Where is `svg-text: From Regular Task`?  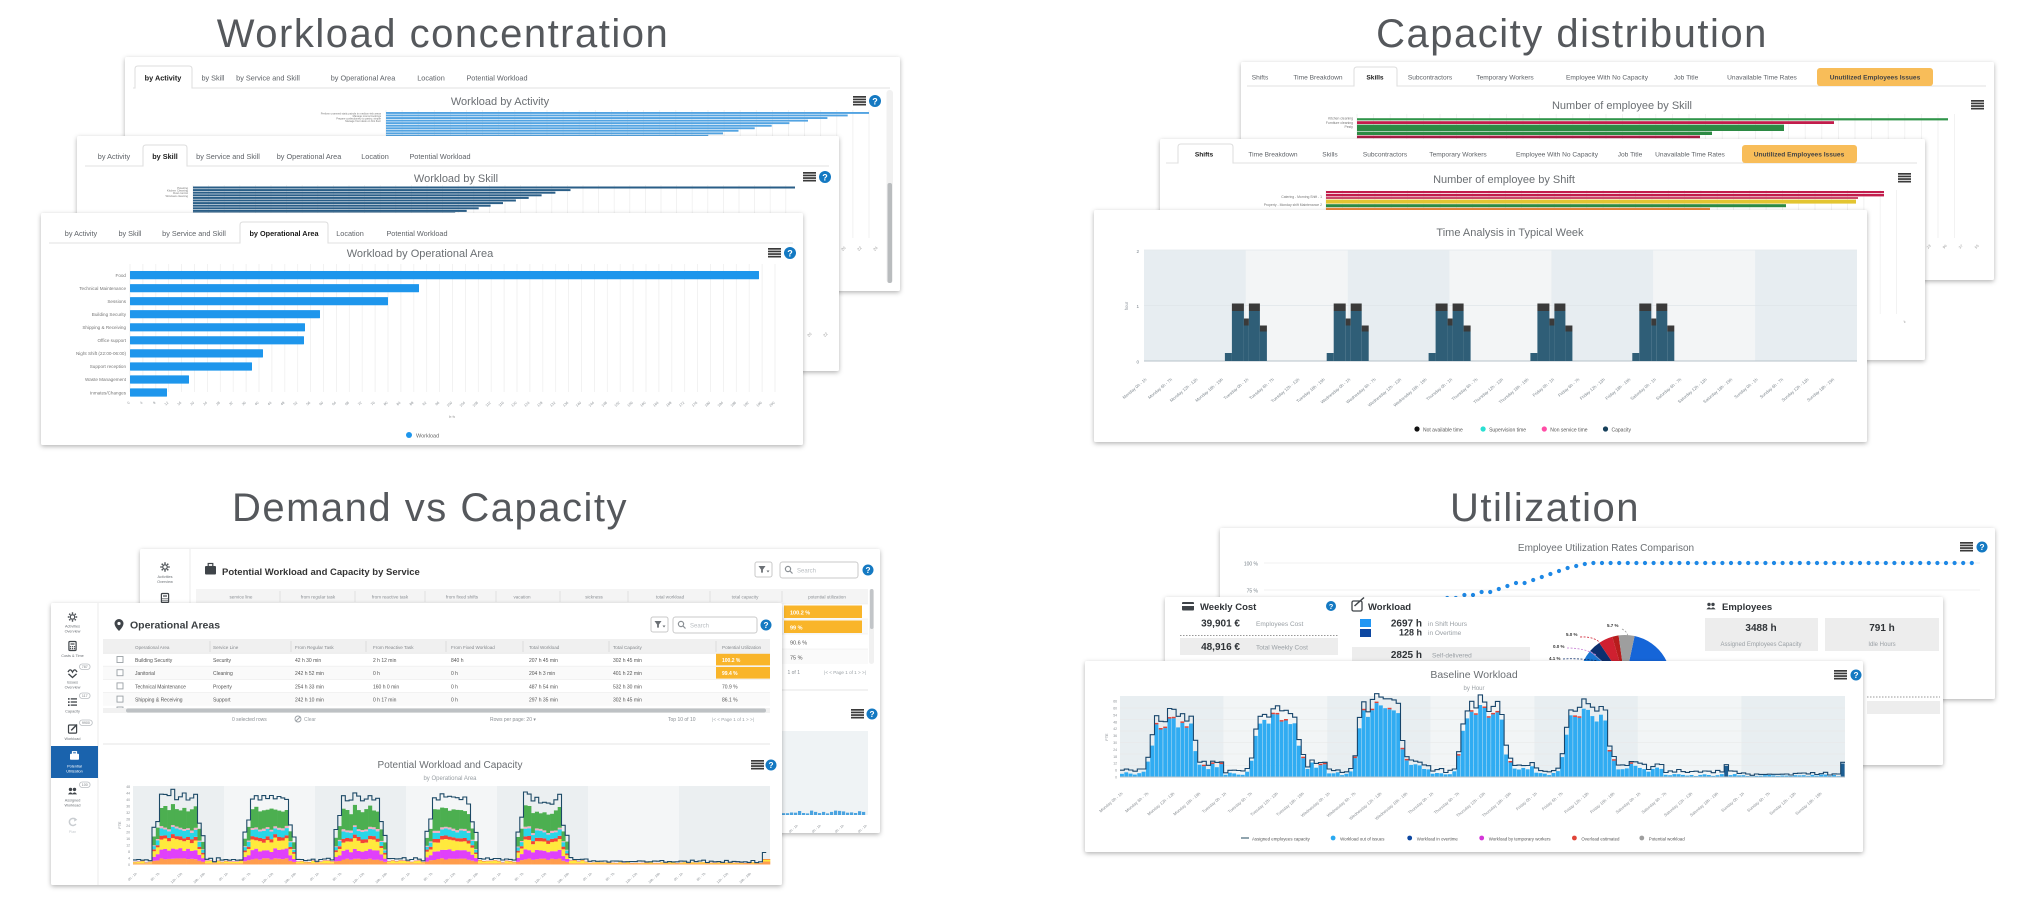
svg-text: From Regular Task is located at coordinates (314, 647).